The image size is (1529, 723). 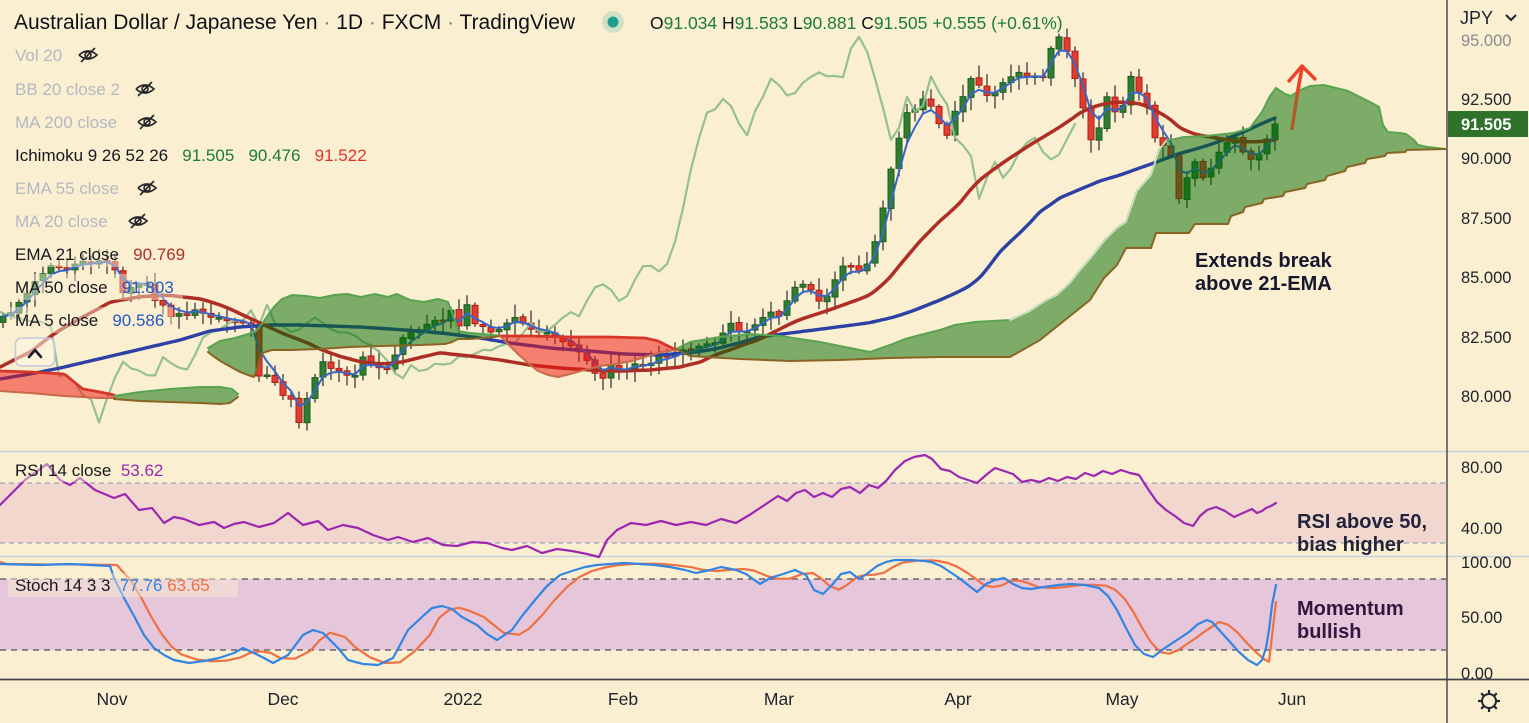 I want to click on svg-text: MA 5 close 90.586, so click(x=89, y=320).